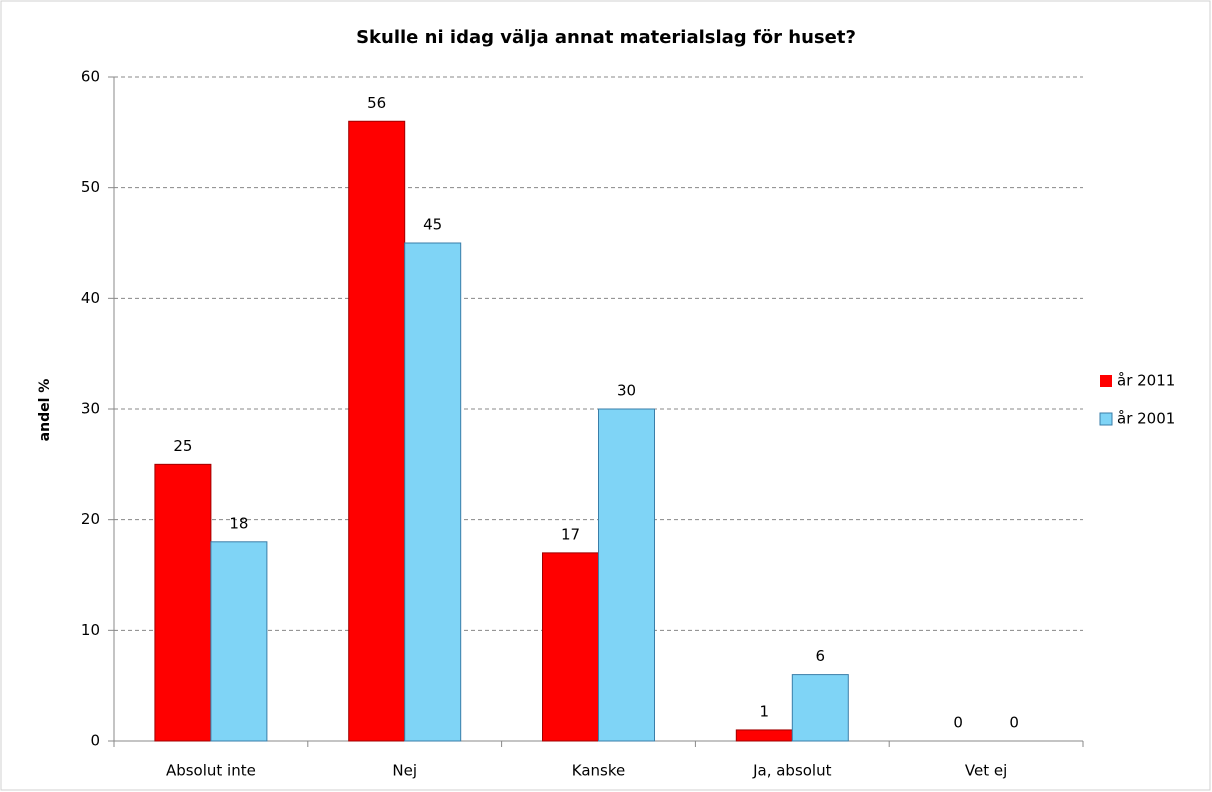 This screenshot has height=792, width=1212. I want to click on data-label: 6, so click(821, 656).